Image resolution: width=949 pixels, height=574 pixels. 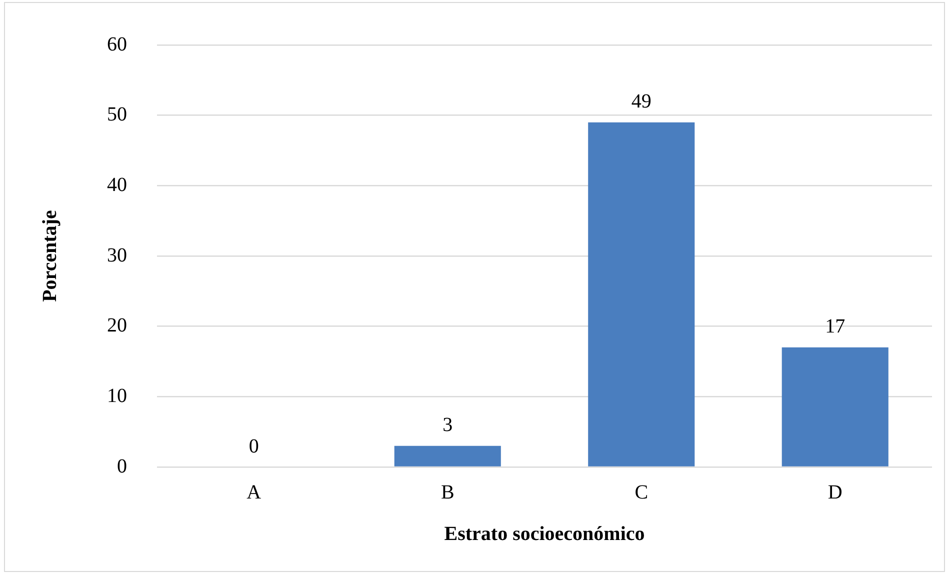 What do you see at coordinates (122, 466) in the screenshot?
I see `y-tick-label: 0` at bounding box center [122, 466].